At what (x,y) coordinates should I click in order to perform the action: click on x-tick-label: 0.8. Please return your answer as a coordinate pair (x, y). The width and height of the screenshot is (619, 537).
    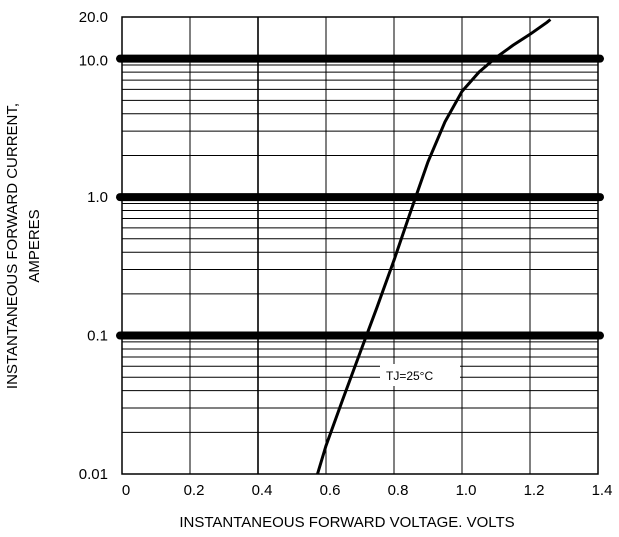
    Looking at the image, I should click on (398, 490).